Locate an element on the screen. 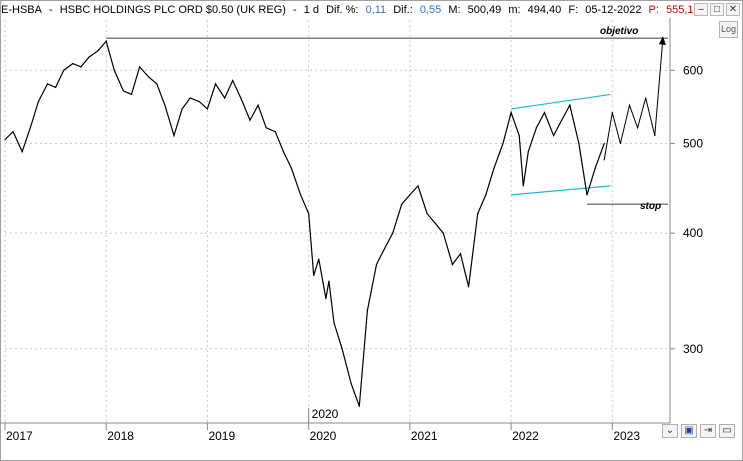 Image resolution: width=743 pixels, height=461 pixels. scale-icon: ▭ is located at coordinates (727, 431).